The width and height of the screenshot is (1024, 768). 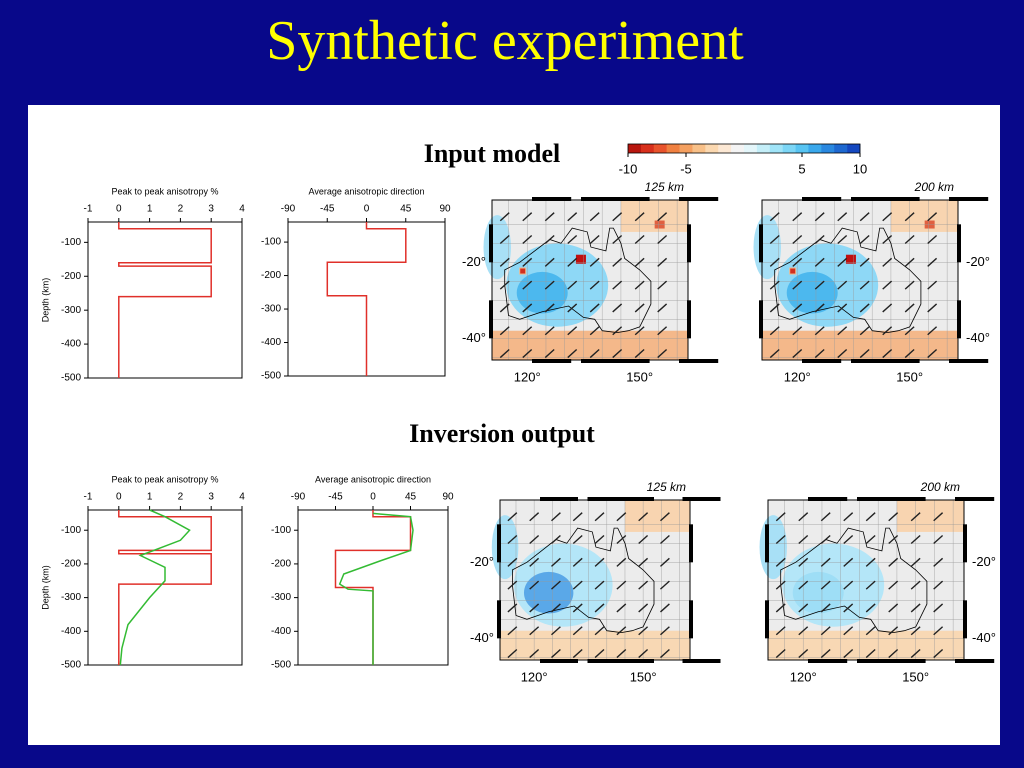 What do you see at coordinates (527, 376) in the screenshot?
I see `lon-label: 120°` at bounding box center [527, 376].